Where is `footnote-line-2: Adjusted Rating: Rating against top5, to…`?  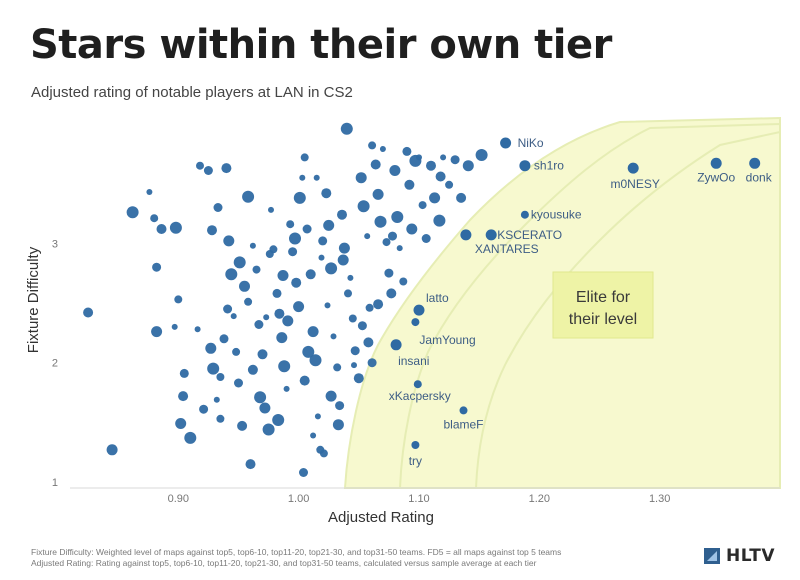
footnote-line-2: Adjusted Rating: Rating against top5, to… is located at coordinates (284, 563).